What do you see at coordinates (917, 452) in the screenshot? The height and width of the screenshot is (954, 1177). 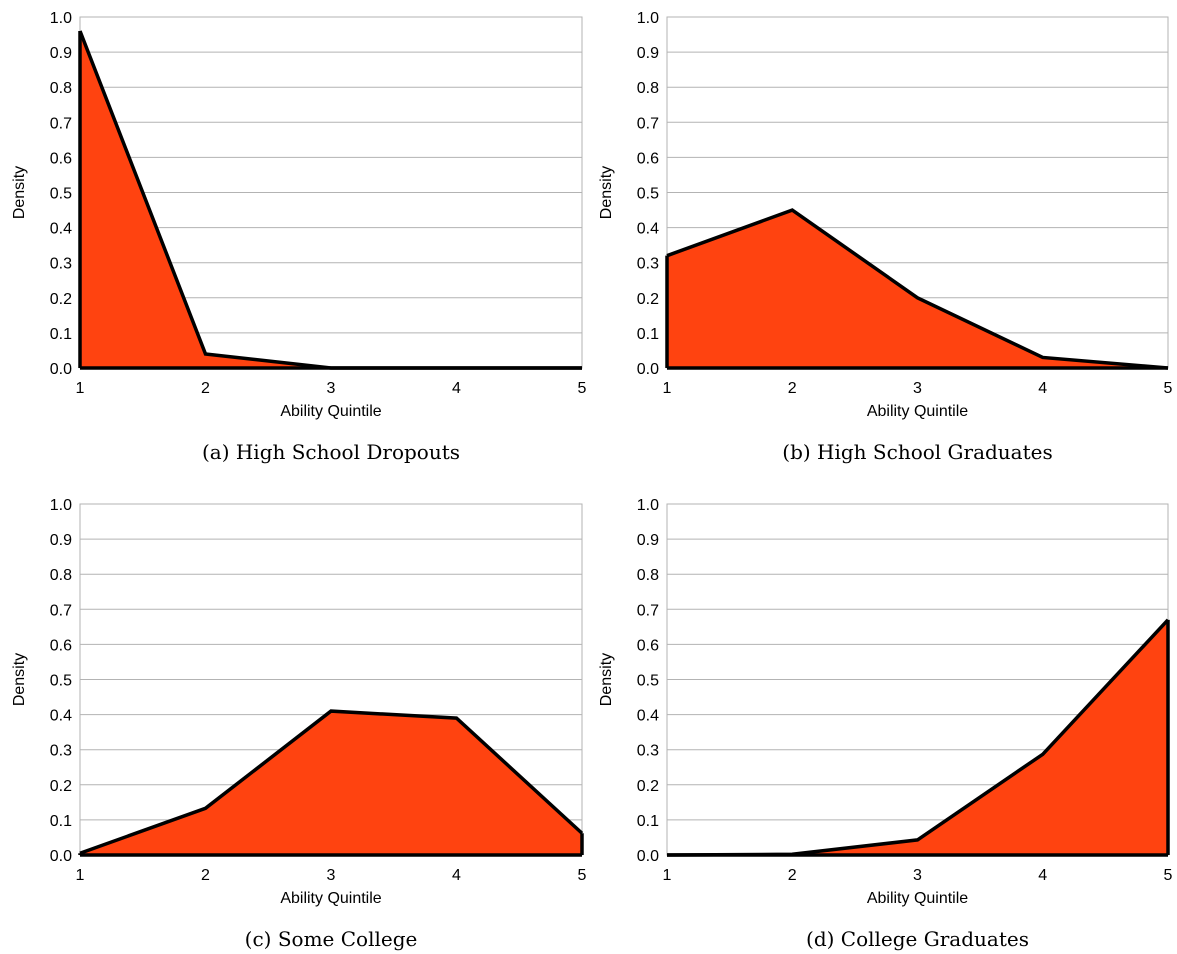 I see `chart-b-caption: (b) High School Graduates` at bounding box center [917, 452].